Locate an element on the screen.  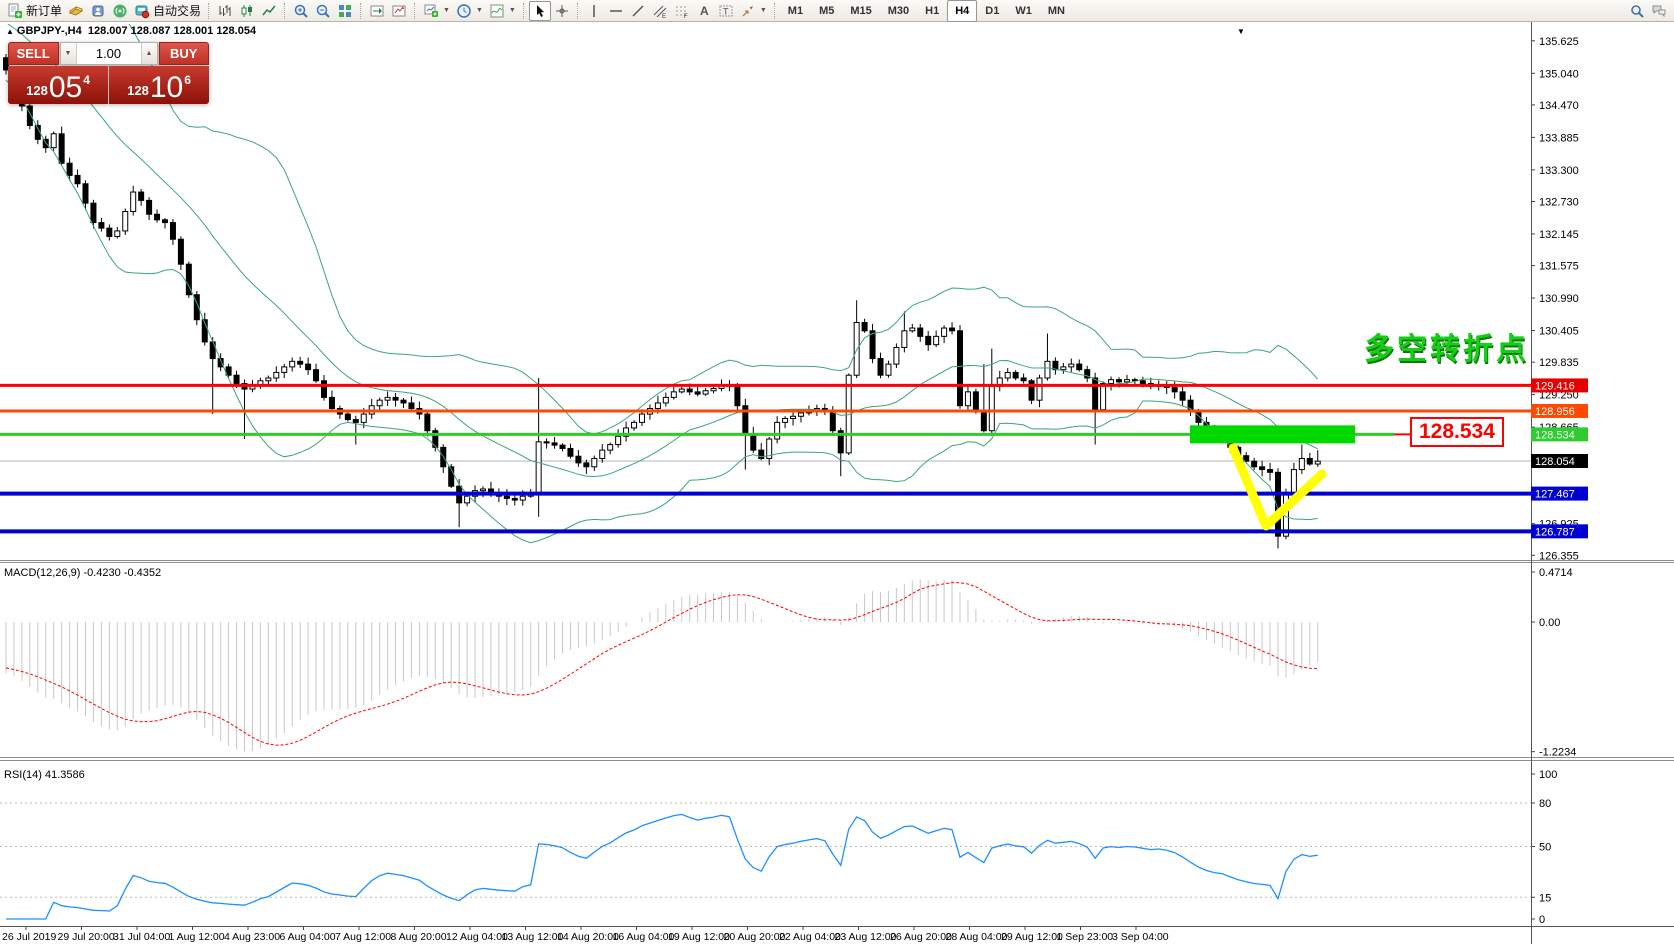
toolbar-group-scroll is located at coordinates (388, 11).